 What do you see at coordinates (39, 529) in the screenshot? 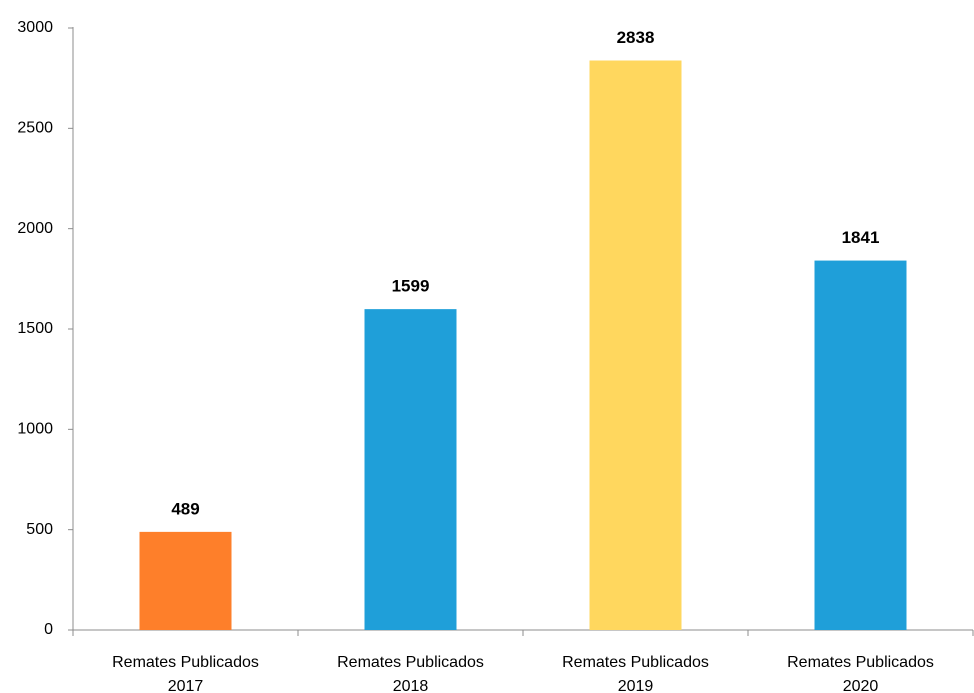
I see `y-tick-label: 500` at bounding box center [39, 529].